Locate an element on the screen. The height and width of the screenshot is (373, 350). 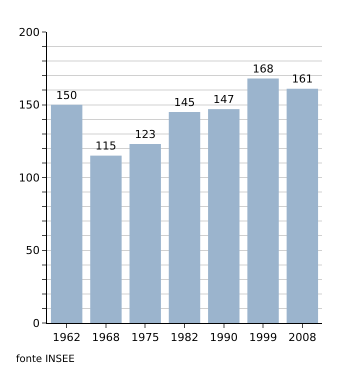
data-label: 150 is located at coordinates (67, 95).